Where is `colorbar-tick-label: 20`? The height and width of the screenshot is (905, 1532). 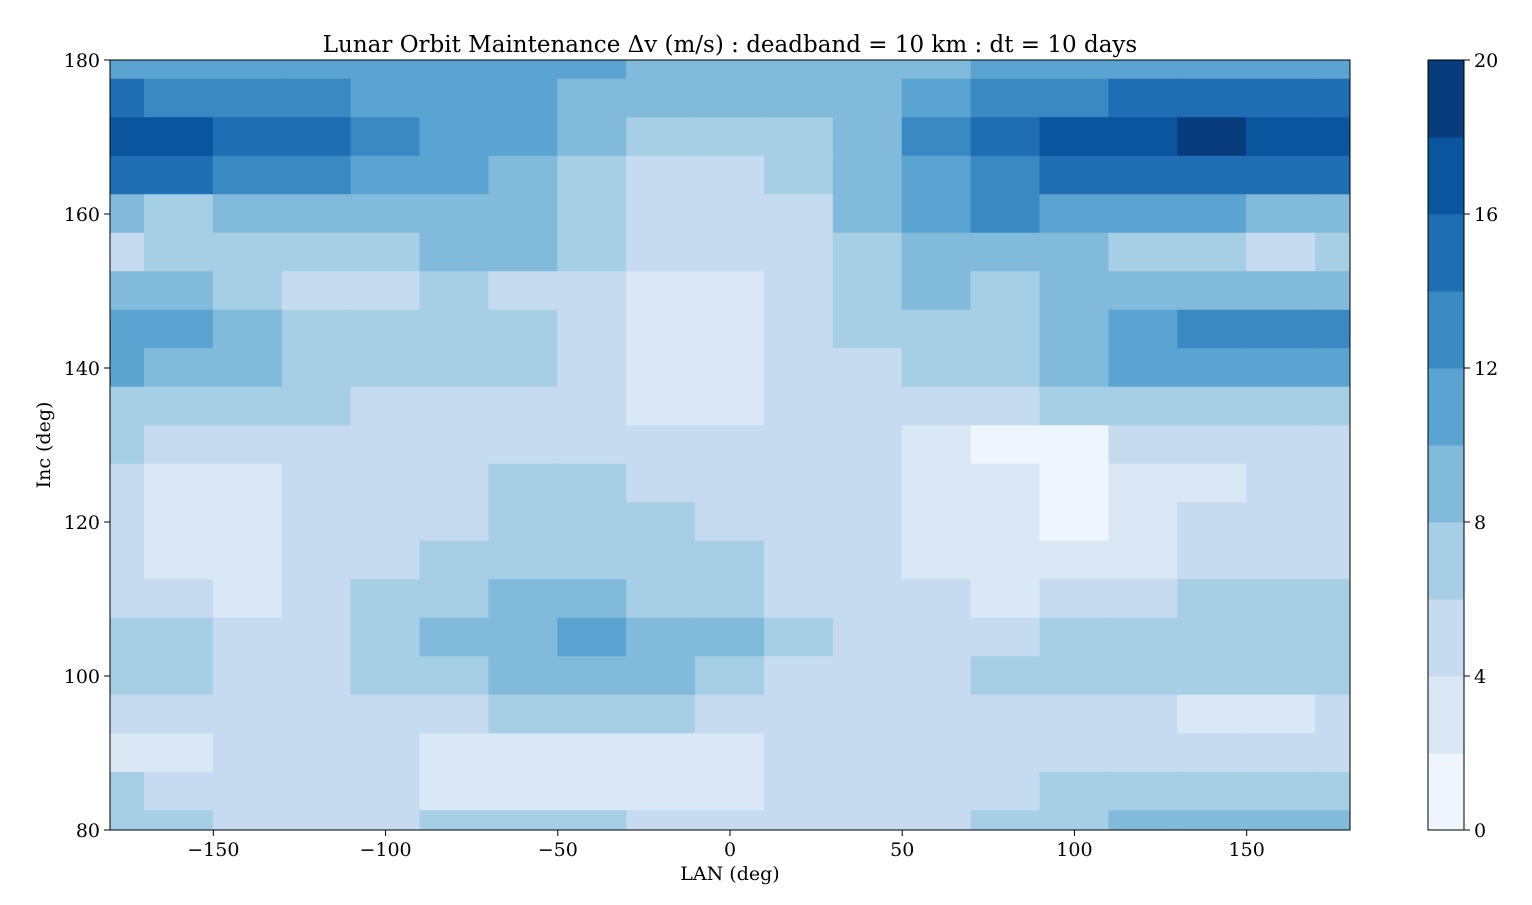 colorbar-tick-label: 20 is located at coordinates (1486, 61).